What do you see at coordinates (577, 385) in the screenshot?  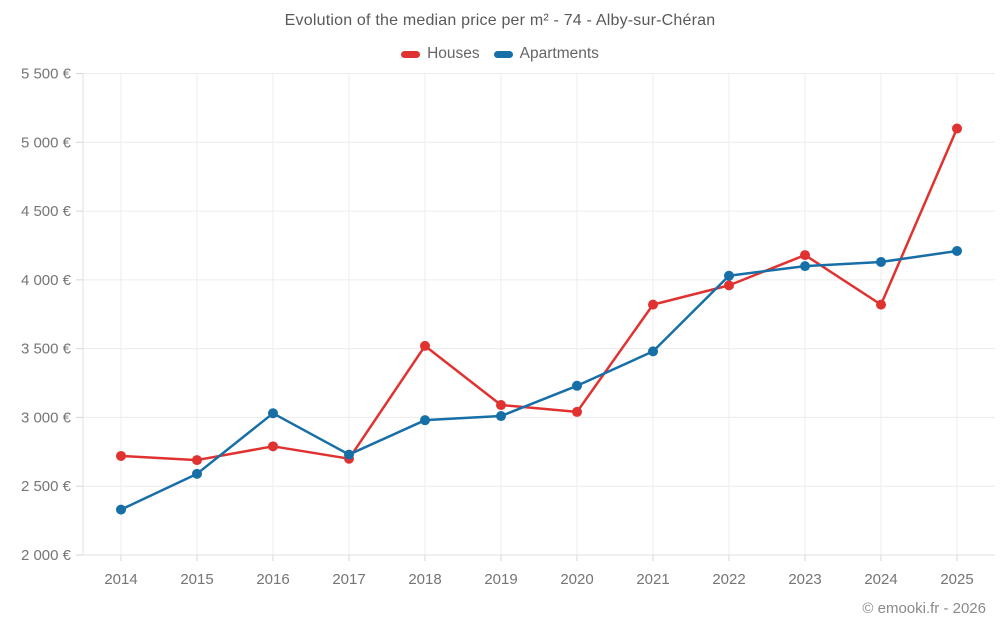 I see `data-point-apartments-2020` at bounding box center [577, 385].